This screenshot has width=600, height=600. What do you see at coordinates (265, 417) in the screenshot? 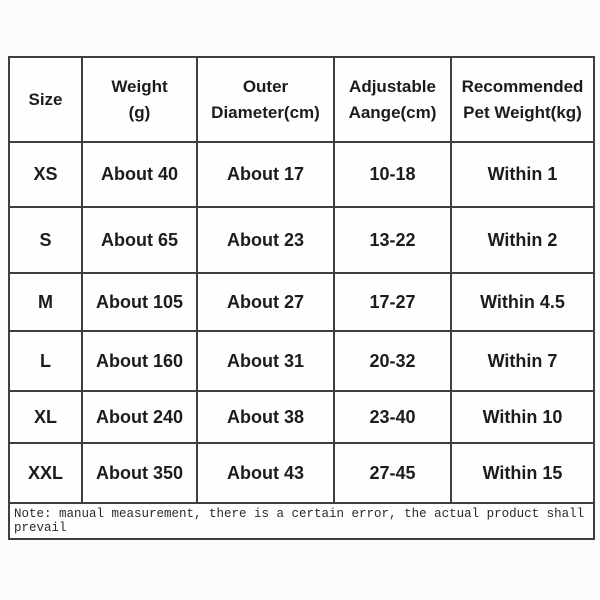
I see `cell-outer-diameter: About 38` at bounding box center [265, 417].